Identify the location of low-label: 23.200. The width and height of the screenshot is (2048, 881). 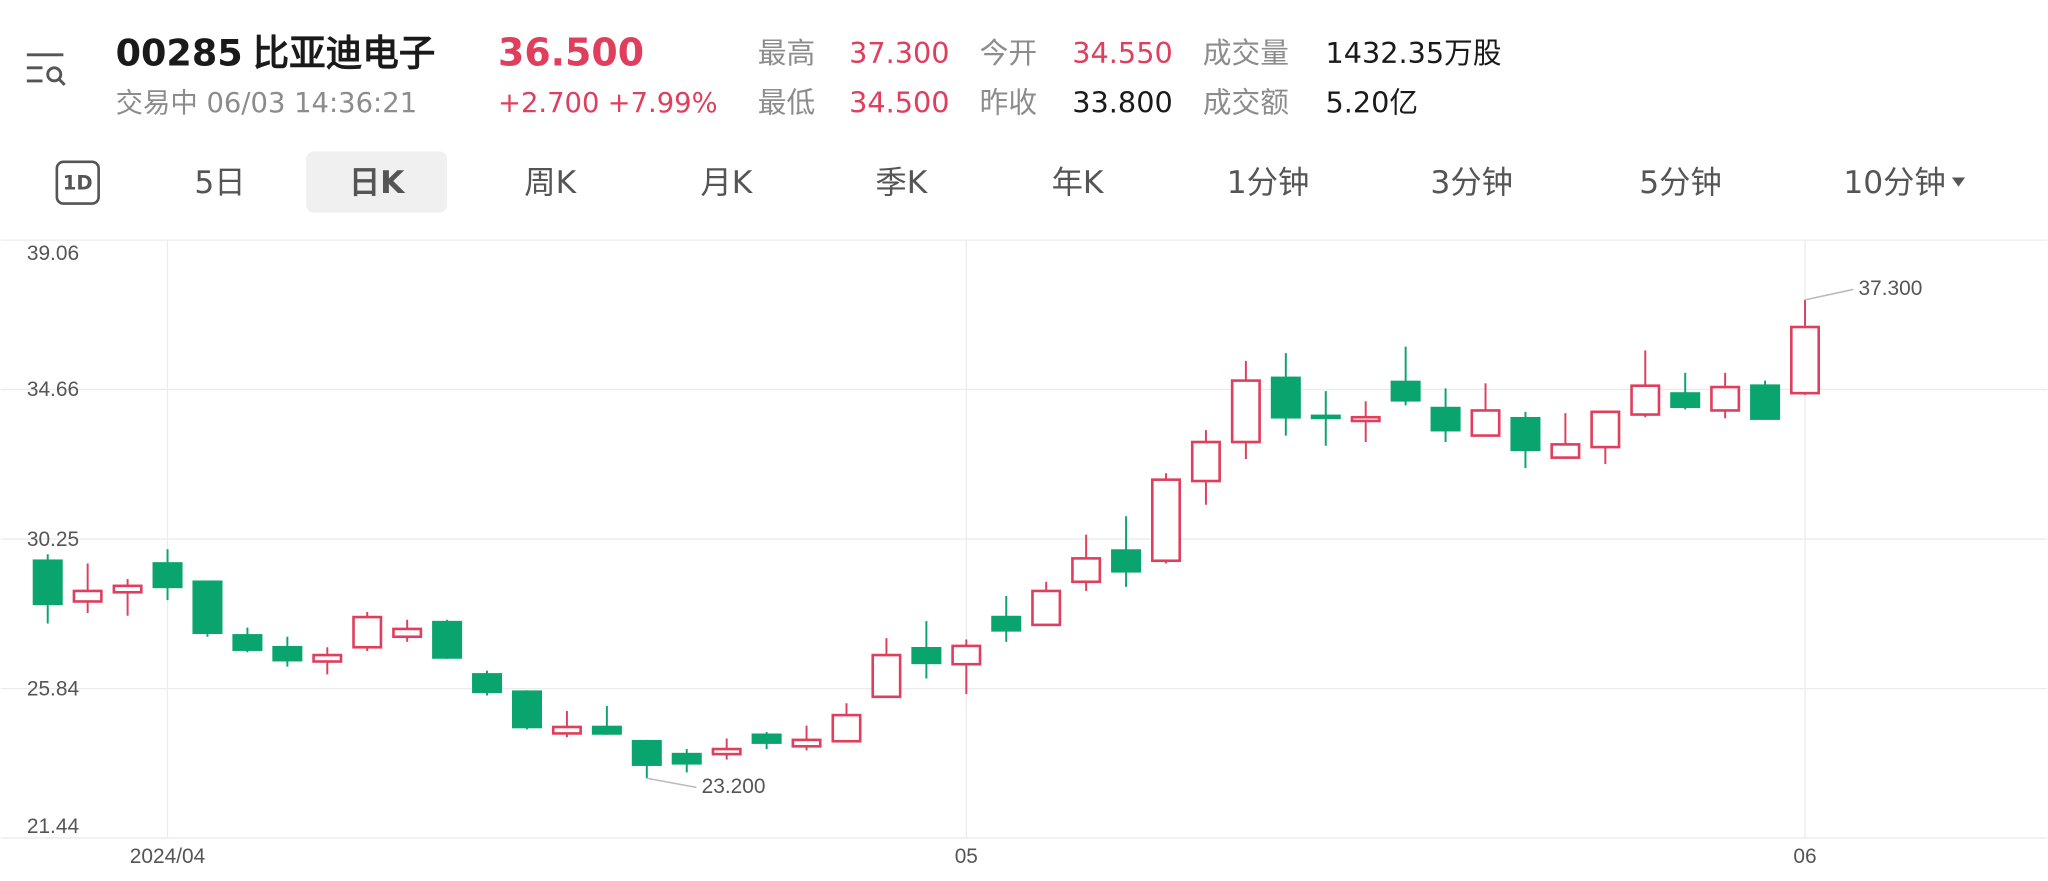
(734, 786).